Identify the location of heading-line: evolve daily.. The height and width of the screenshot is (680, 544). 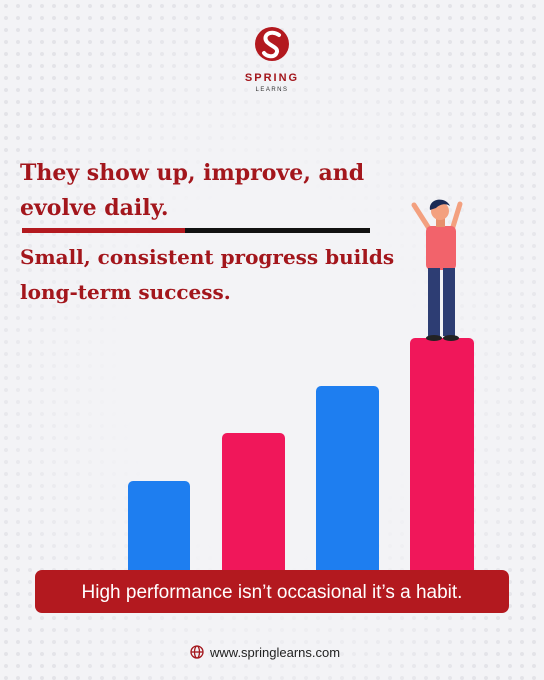
(94, 208).